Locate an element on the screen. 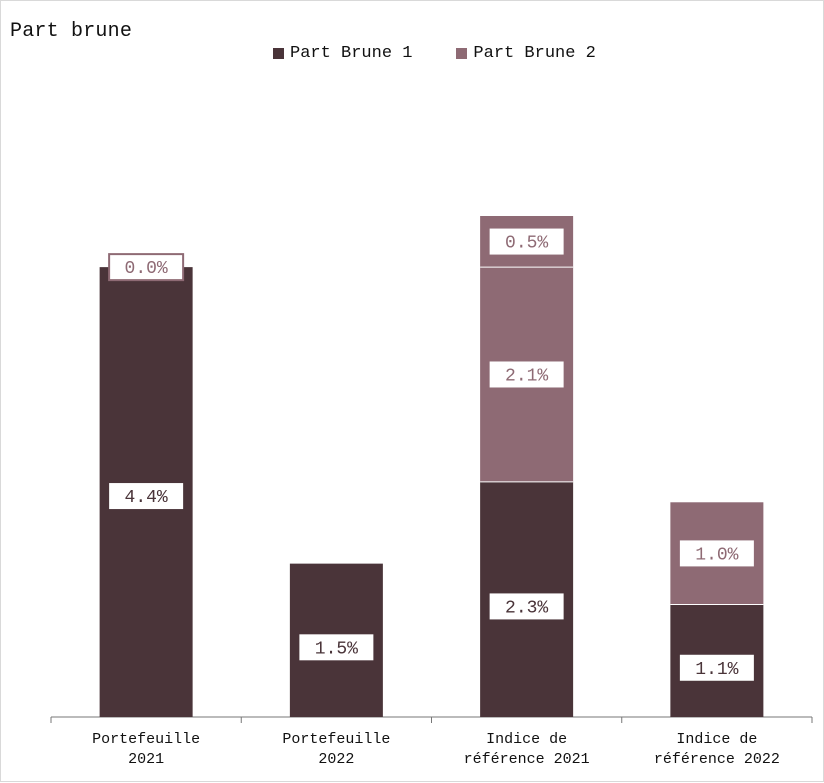 This screenshot has width=824, height=783. data-label-series-2-2-text: 2.1% is located at coordinates (526, 376).